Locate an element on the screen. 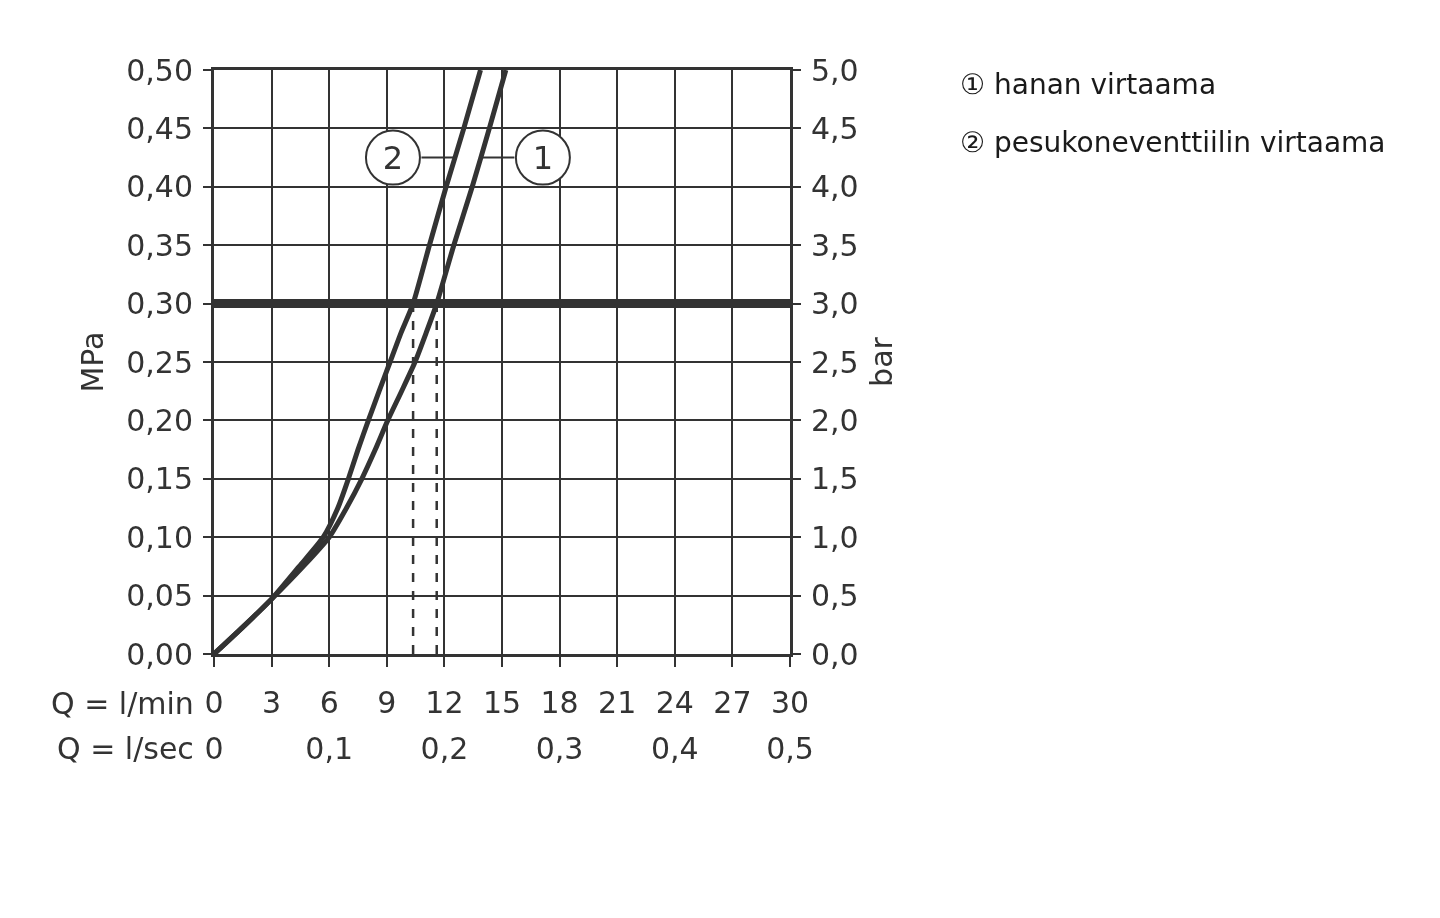  y-tick-label: 0,10 is located at coordinates (159, 537).